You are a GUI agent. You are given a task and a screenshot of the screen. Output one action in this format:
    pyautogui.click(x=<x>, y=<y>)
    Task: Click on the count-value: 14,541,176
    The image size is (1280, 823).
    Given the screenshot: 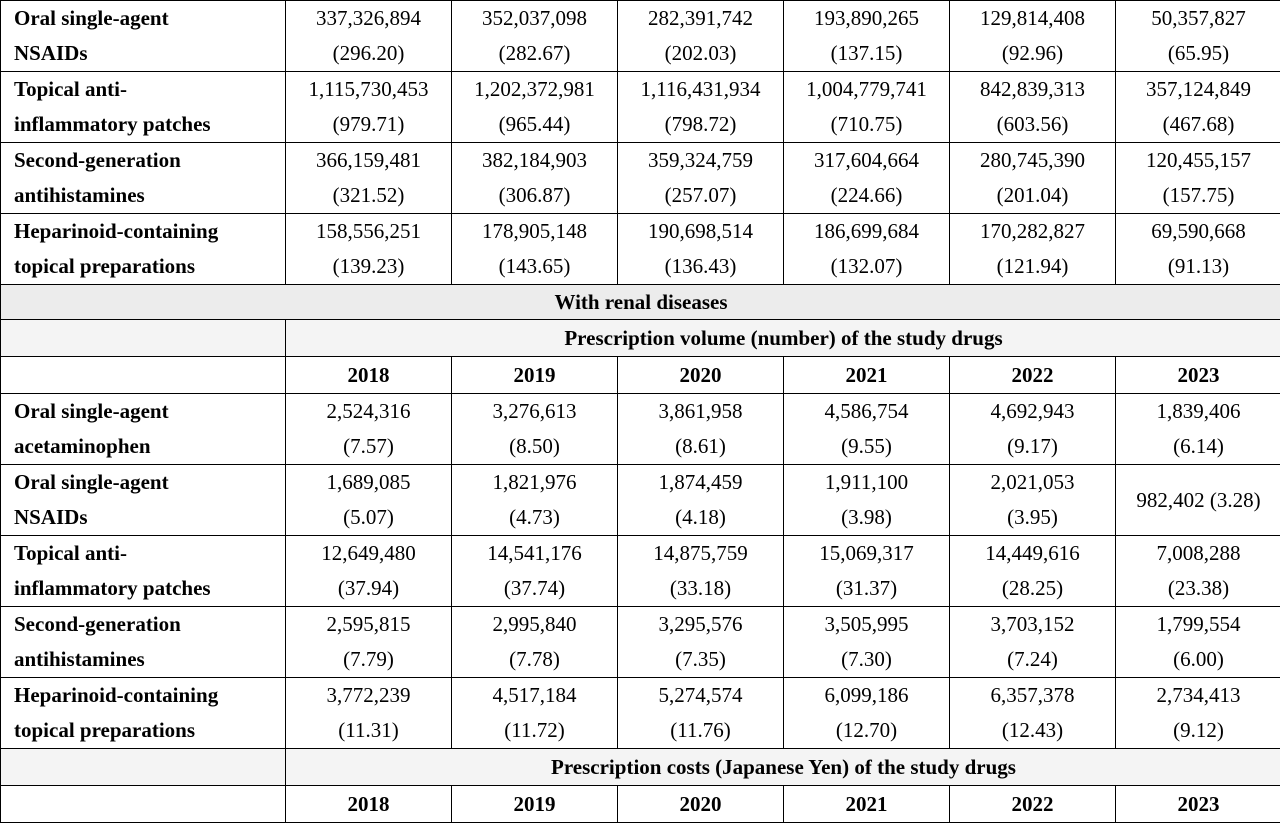 What is the action you would take?
    pyautogui.click(x=534, y=553)
    